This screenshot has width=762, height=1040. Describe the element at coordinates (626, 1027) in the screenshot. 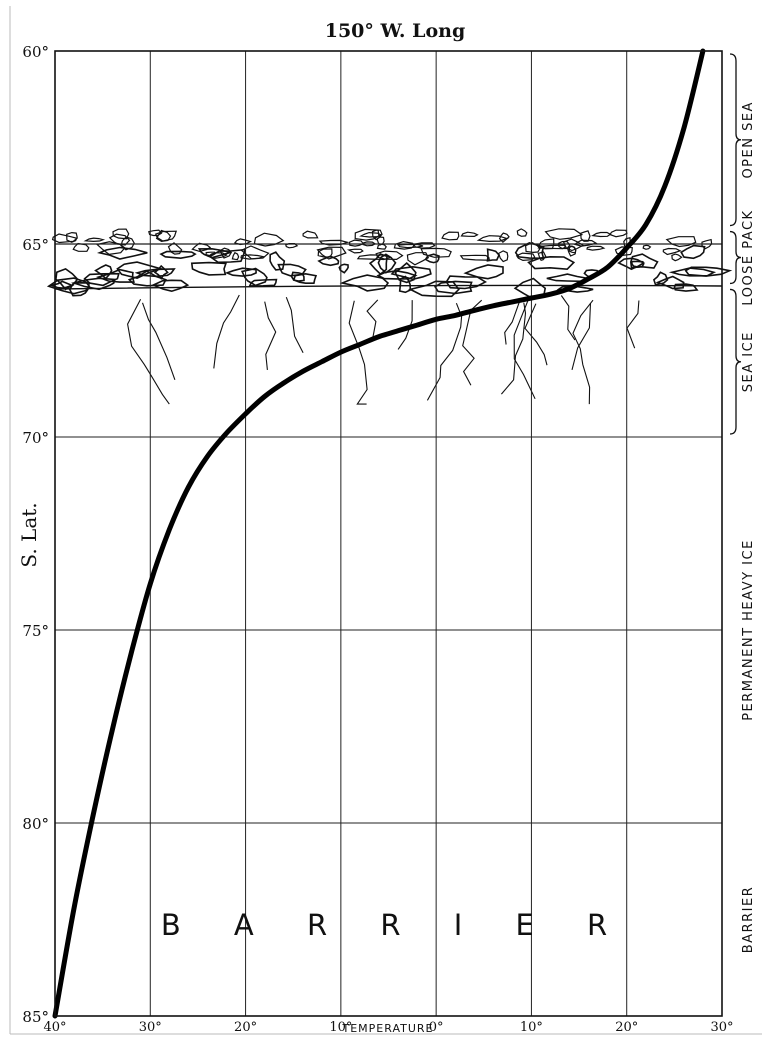

I see `x-tick-label-6: 20°` at that location.